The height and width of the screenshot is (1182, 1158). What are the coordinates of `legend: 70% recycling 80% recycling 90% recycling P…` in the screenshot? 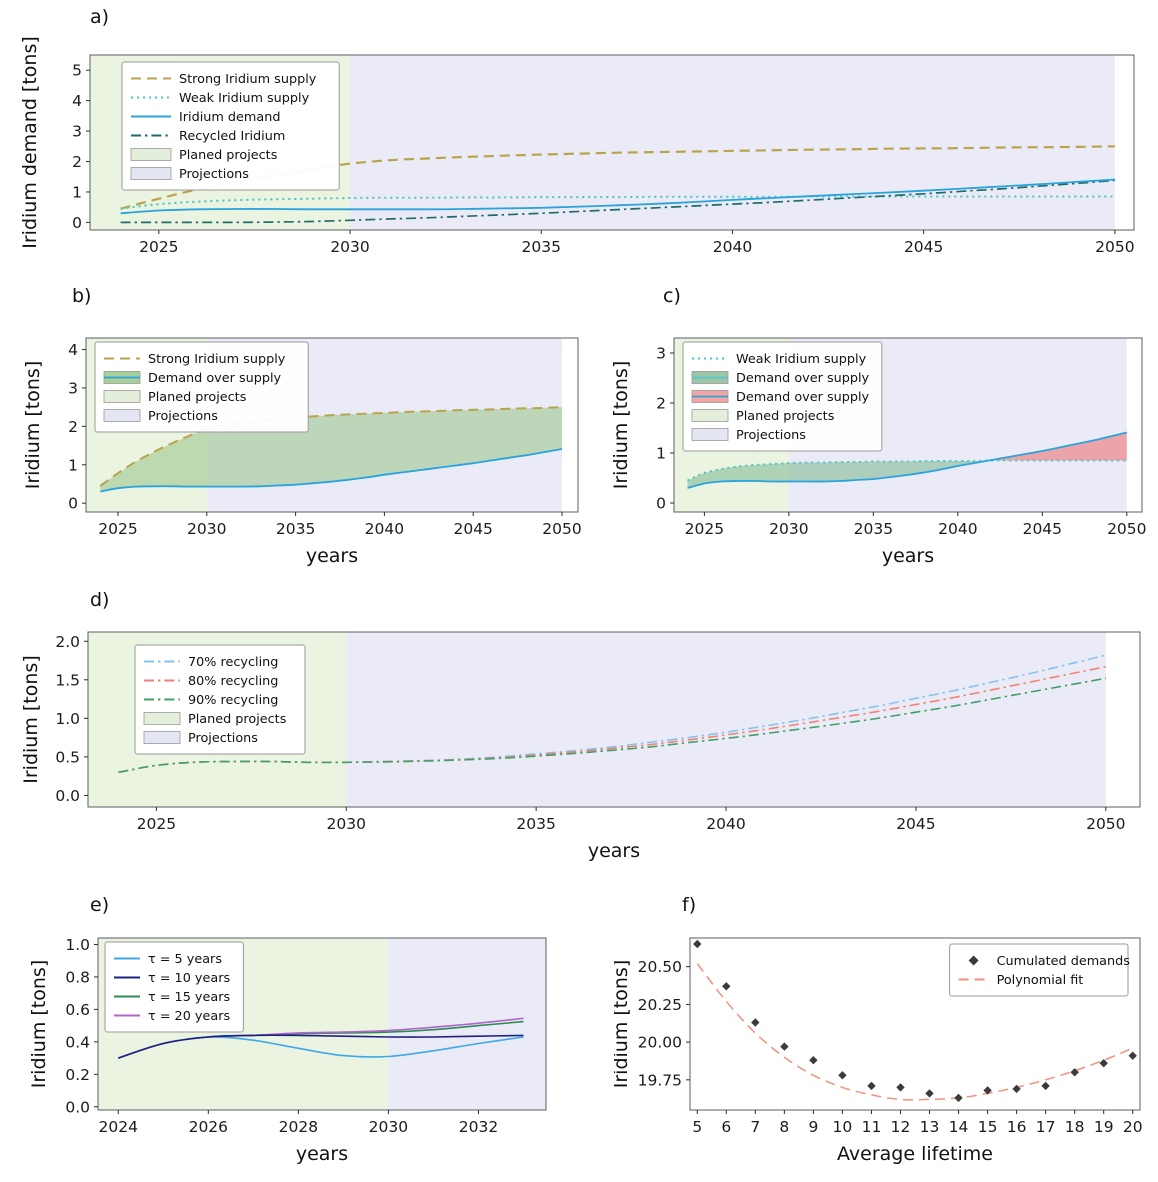 It's located at (220, 699).